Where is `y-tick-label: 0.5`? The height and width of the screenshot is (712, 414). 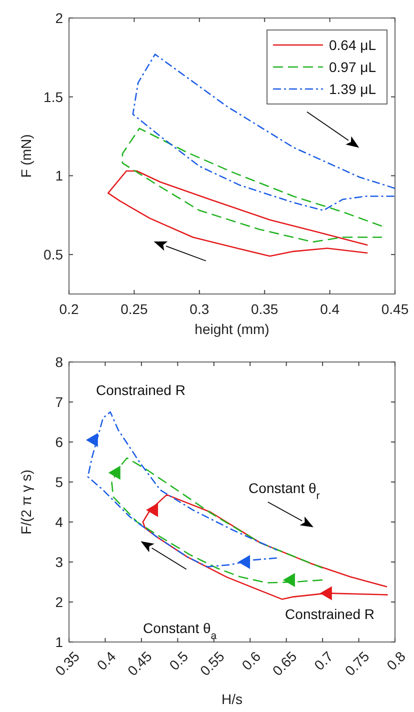 y-tick-label: 0.5 is located at coordinates (54, 254).